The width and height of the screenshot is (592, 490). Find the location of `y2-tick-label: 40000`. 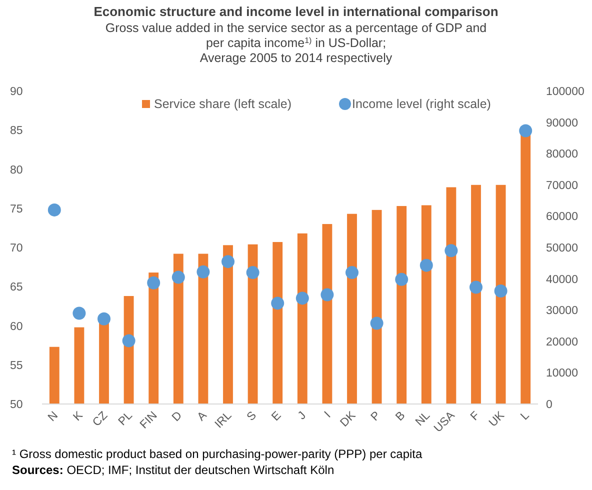

y2-tick-label: 40000 is located at coordinates (562, 280).